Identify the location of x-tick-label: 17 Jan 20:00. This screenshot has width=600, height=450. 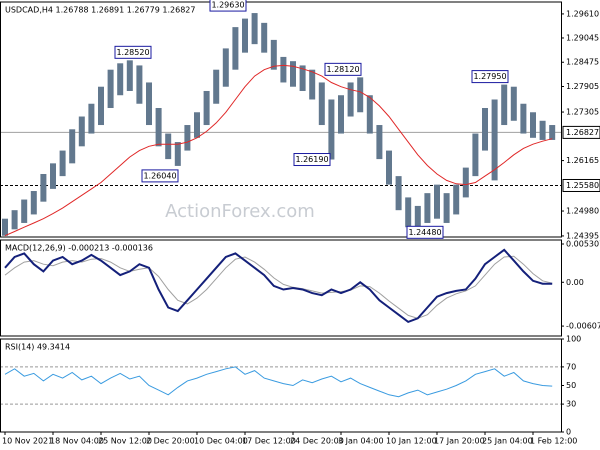
(459, 441).